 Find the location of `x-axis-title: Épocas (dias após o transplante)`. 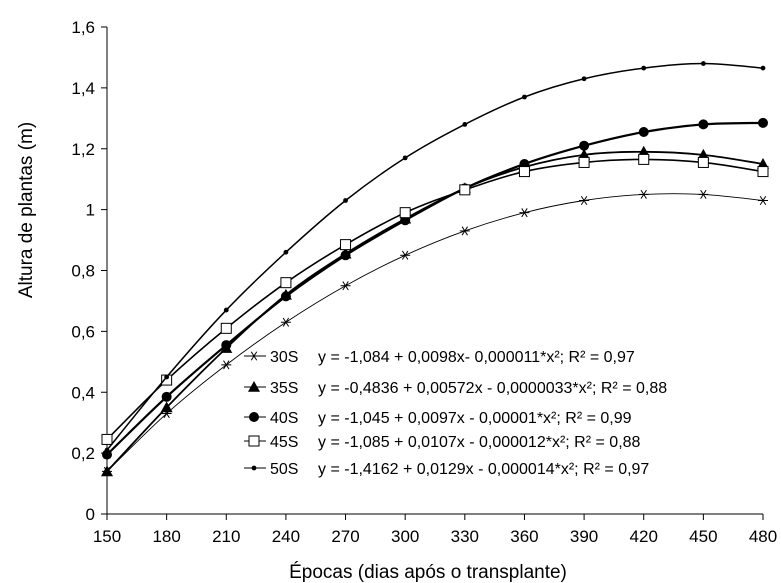

x-axis-title: Épocas (dias após o transplante) is located at coordinates (428, 572).